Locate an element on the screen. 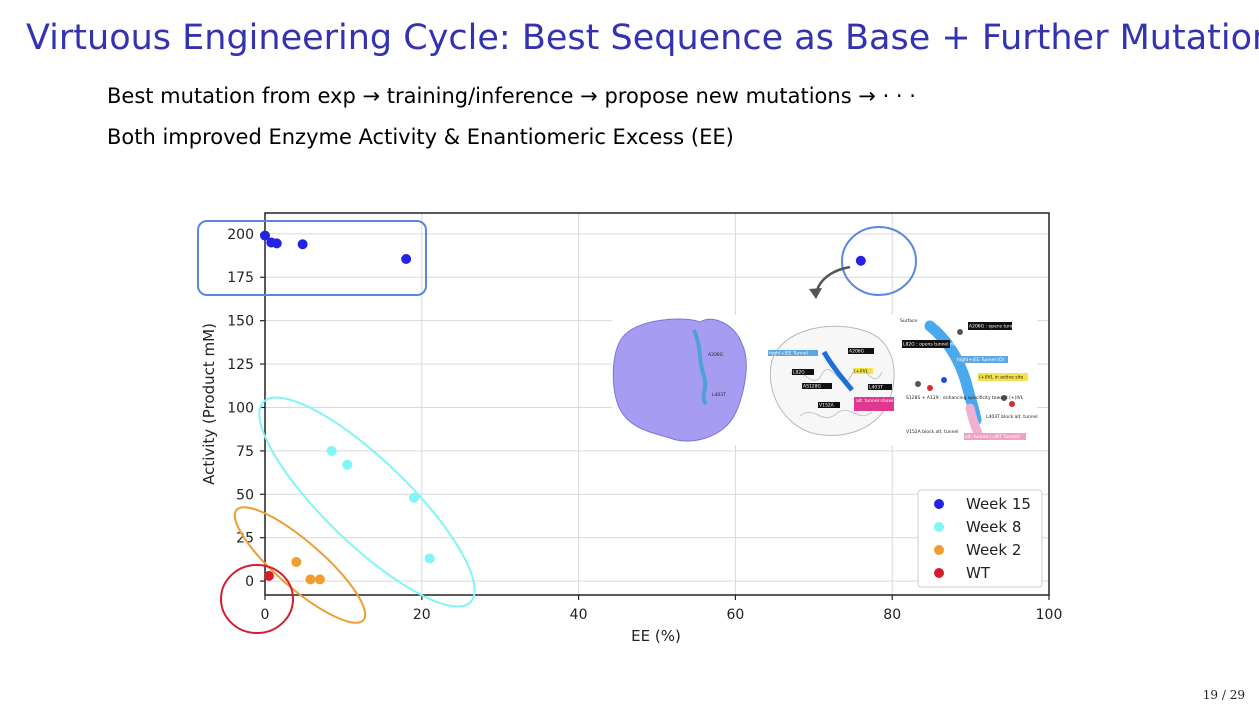  callout-arrow is located at coordinates (832, 280).